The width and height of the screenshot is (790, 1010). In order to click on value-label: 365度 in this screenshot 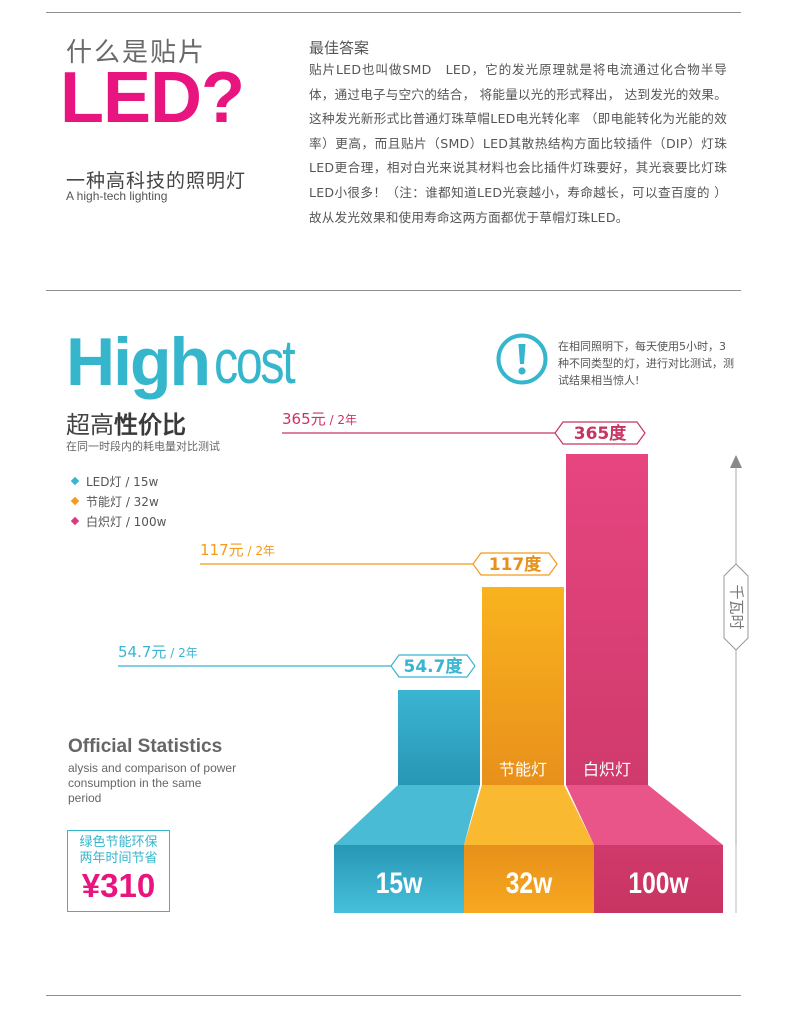, I will do `click(600, 433)`.